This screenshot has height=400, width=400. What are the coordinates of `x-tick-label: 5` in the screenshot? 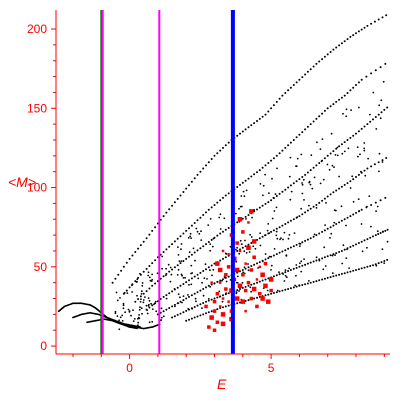 It's located at (271, 368).